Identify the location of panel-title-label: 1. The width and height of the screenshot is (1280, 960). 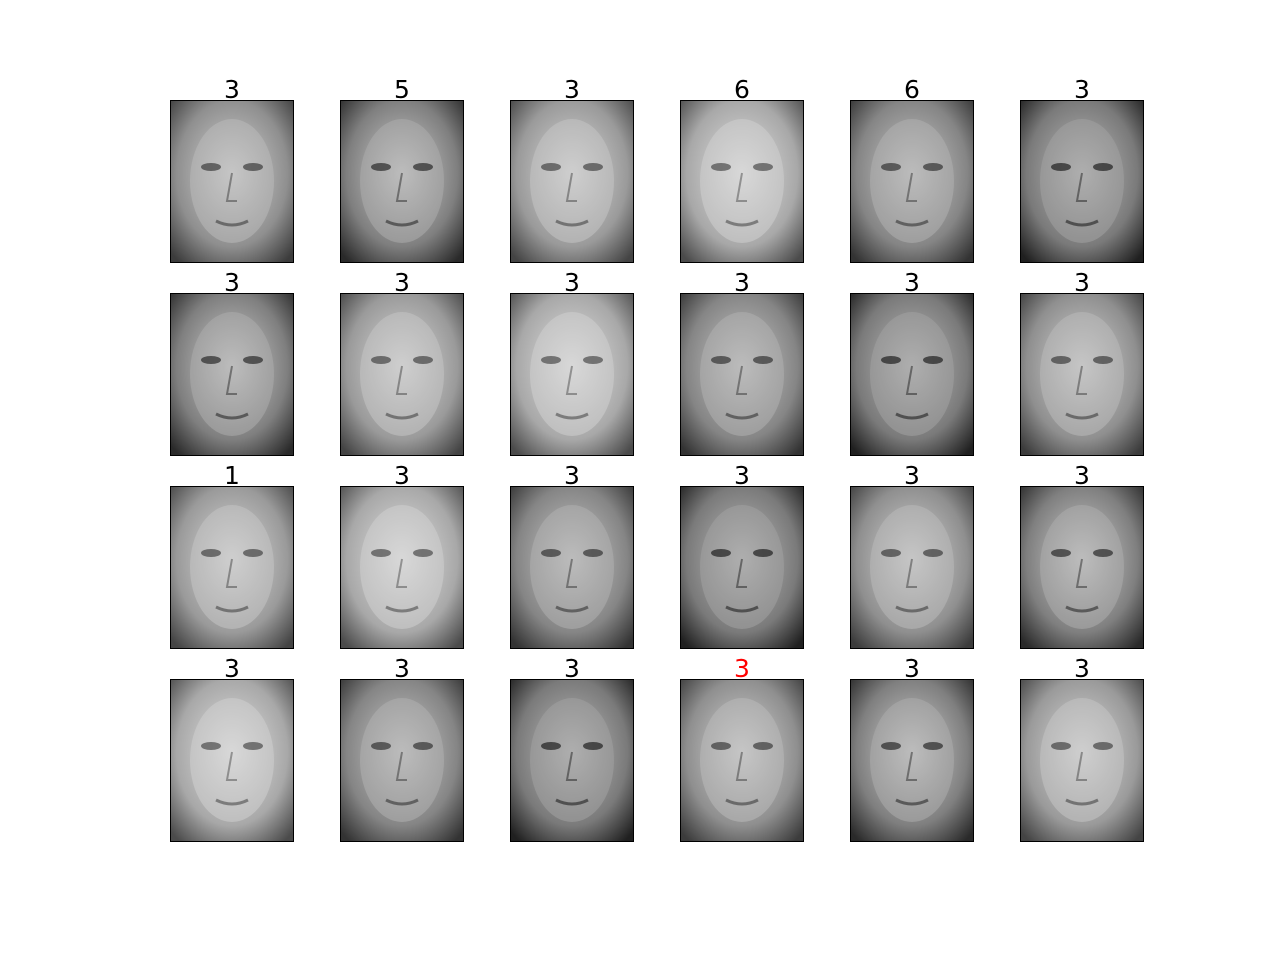
(232, 475).